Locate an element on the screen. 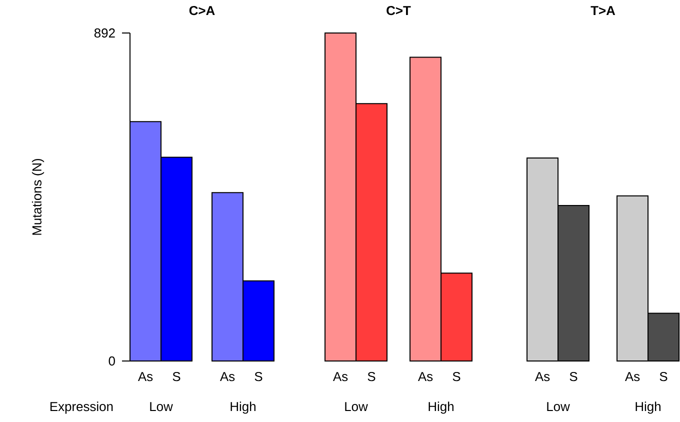 Image resolution: width=680 pixels, height=422 pixels. x-axis-title: Expression is located at coordinates (81, 408).